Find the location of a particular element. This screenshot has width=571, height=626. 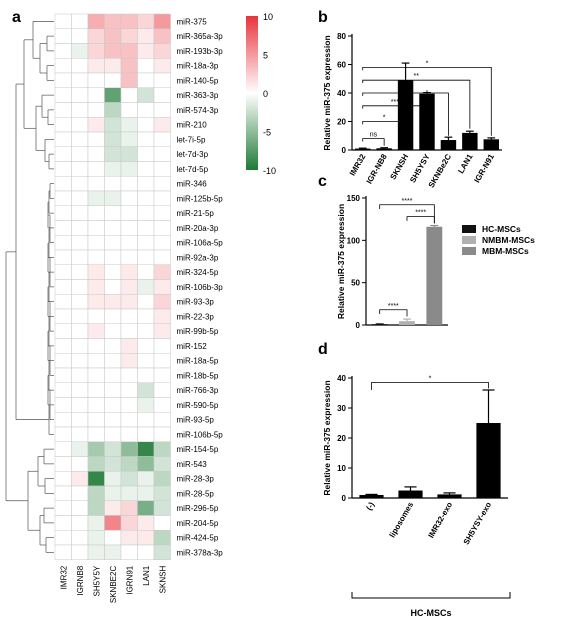

y-tick-label: 0 is located at coordinates (358, 325).